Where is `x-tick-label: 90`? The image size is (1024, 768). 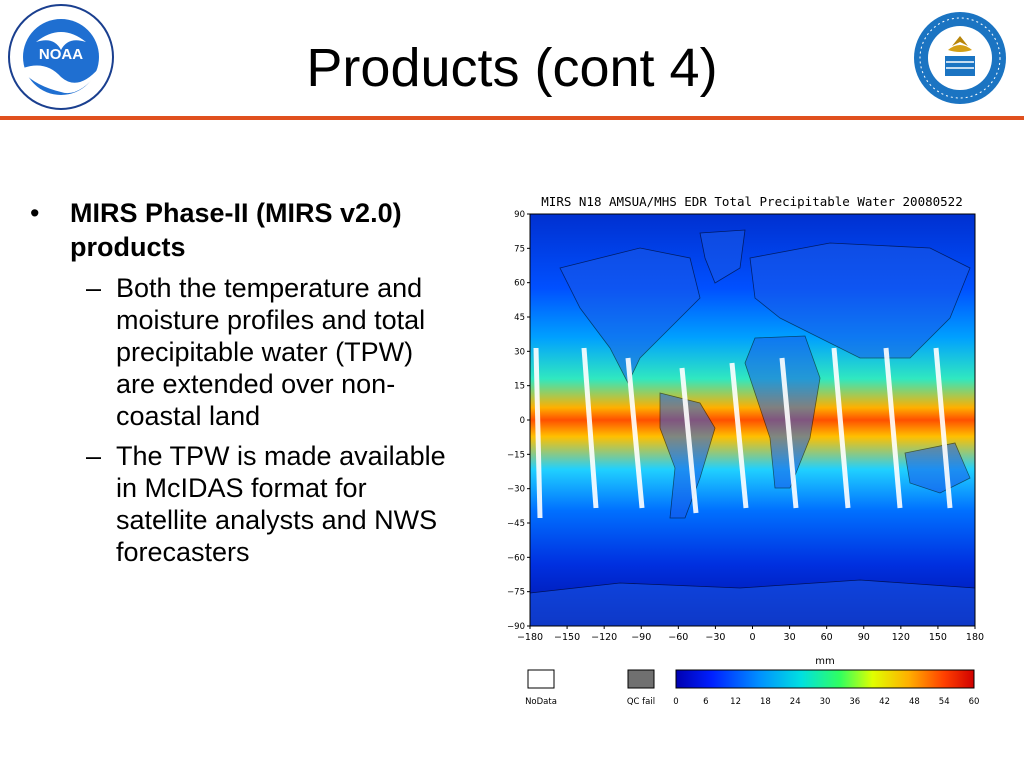
x-tick-label: 90 is located at coordinates (864, 637).